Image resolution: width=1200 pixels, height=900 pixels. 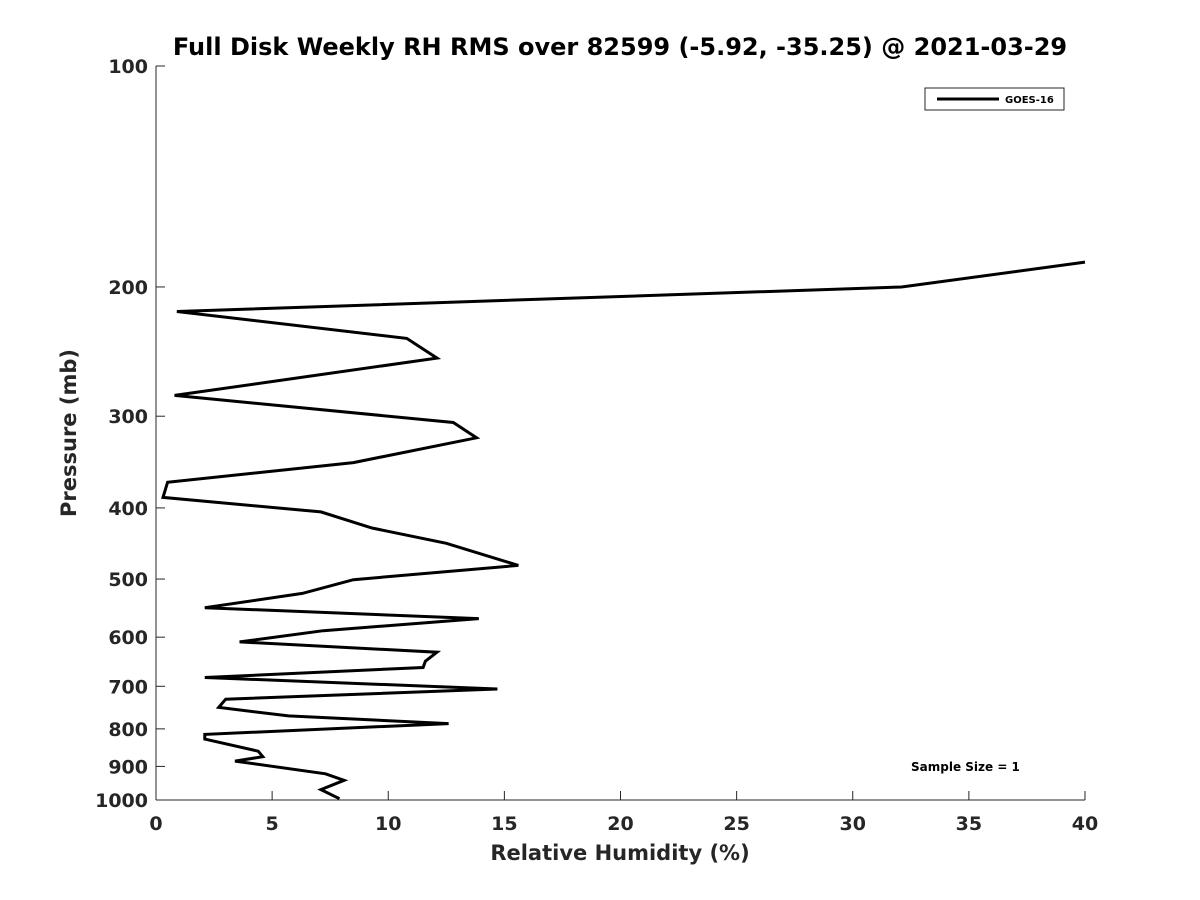 I want to click on y-tick-label: 300, so click(x=128, y=417).